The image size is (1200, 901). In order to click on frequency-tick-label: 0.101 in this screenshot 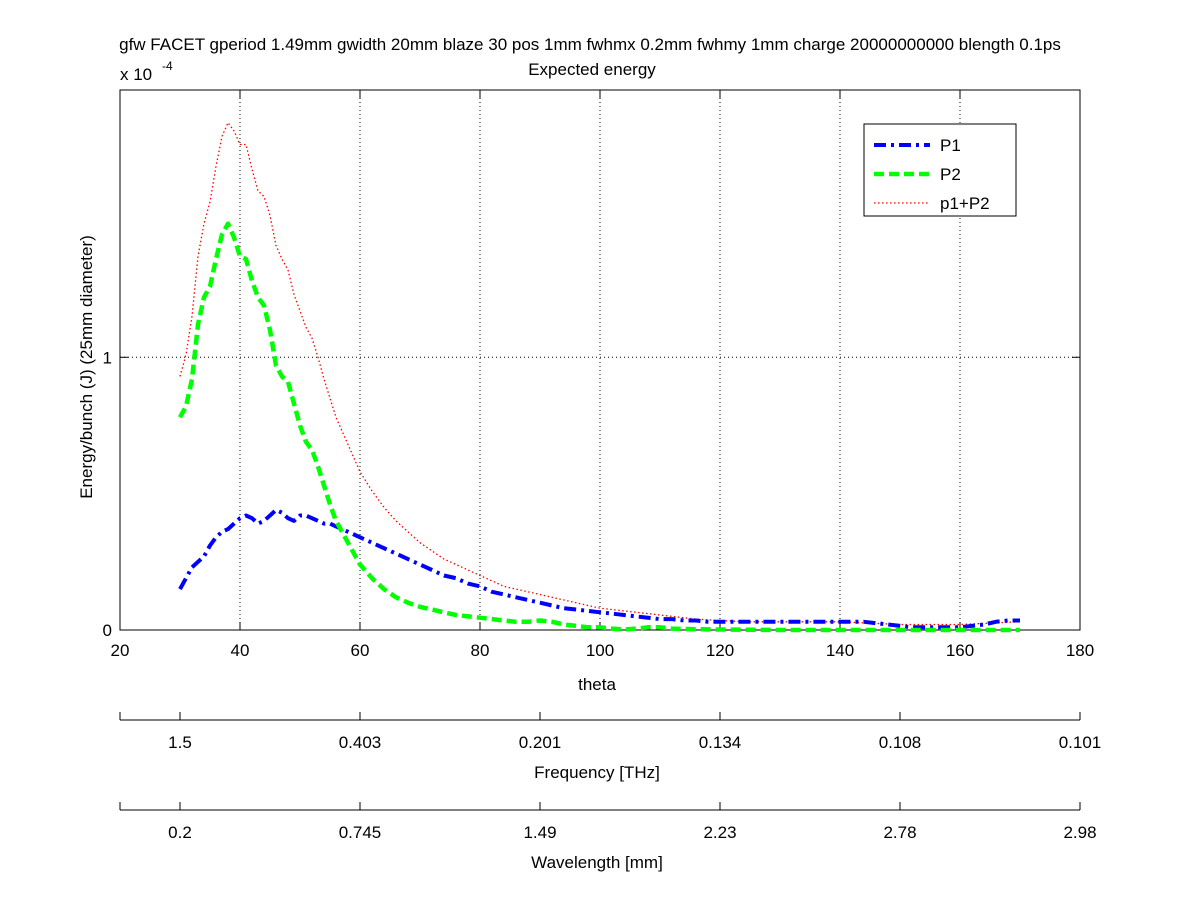, I will do `click(1080, 742)`.